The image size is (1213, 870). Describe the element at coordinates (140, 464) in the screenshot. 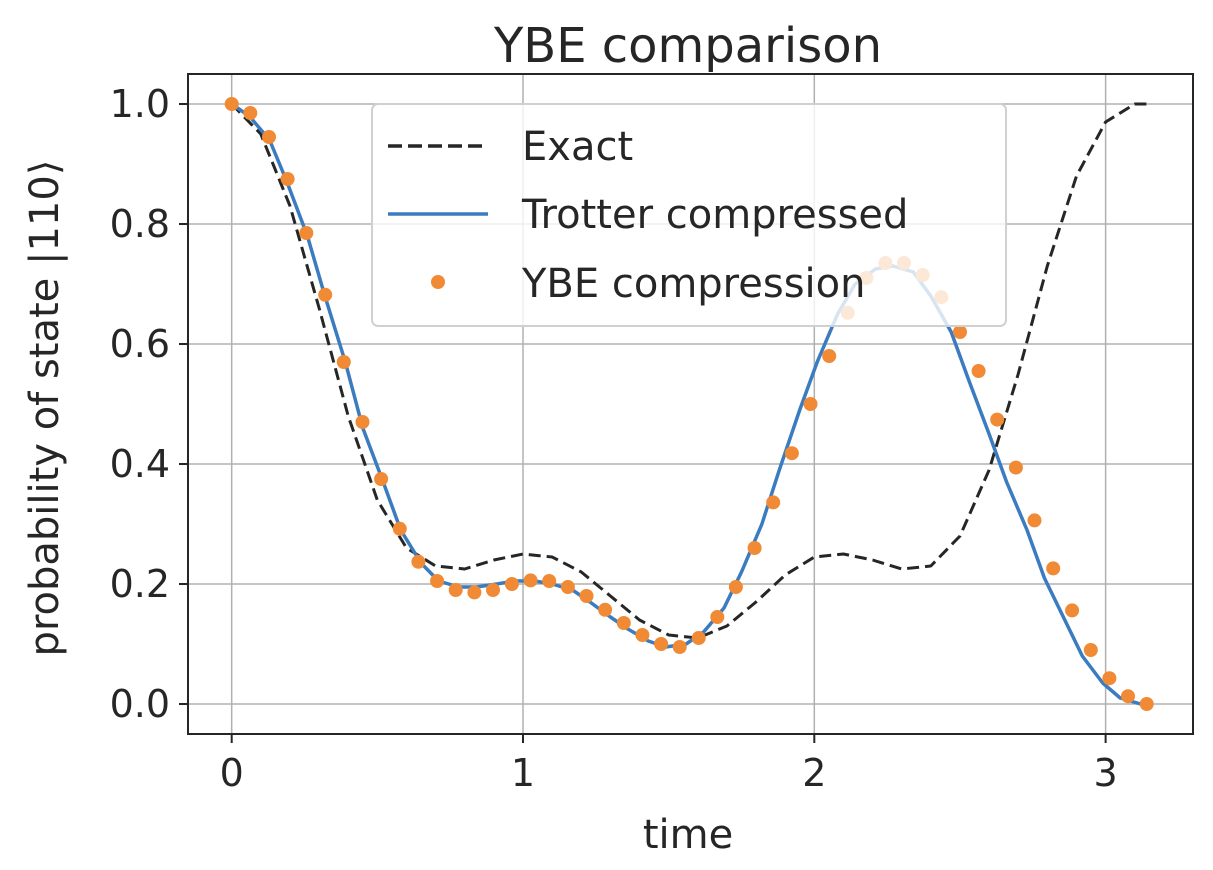

I see `y-tick-label: 0.4` at that location.